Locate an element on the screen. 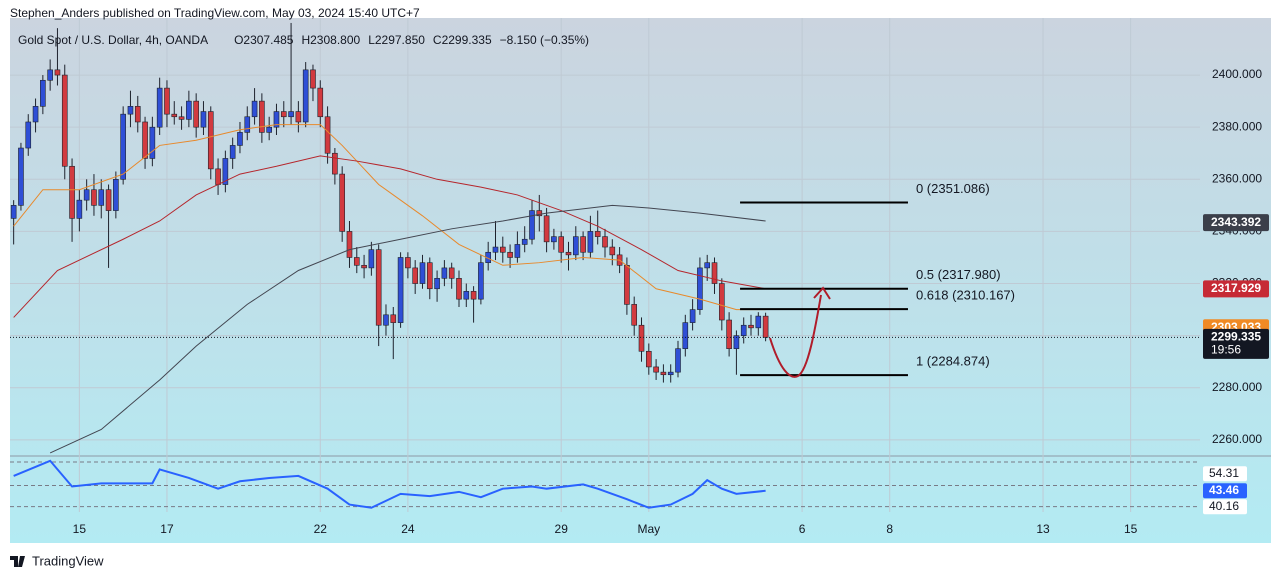 Image resolution: width=1281 pixels, height=584 pixels. ohlc-value: O2307.485 is located at coordinates (264, 40).